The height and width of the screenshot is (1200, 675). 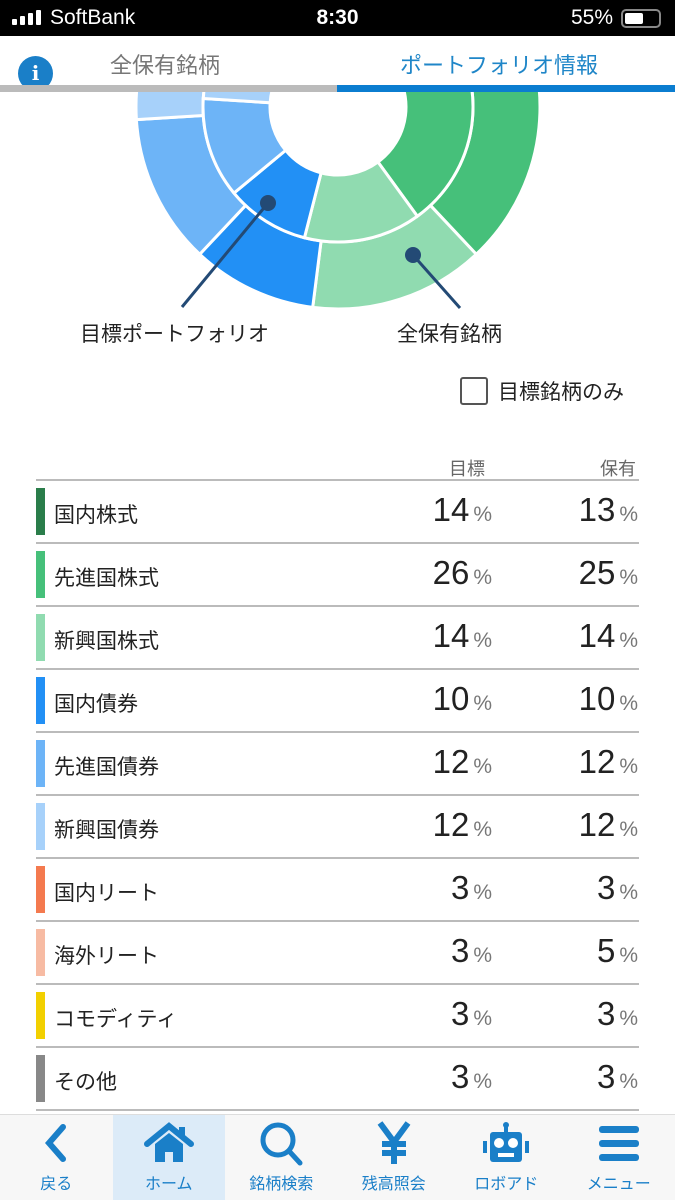 I want to click on asset-name: 先進国株式, so click(x=106, y=578).